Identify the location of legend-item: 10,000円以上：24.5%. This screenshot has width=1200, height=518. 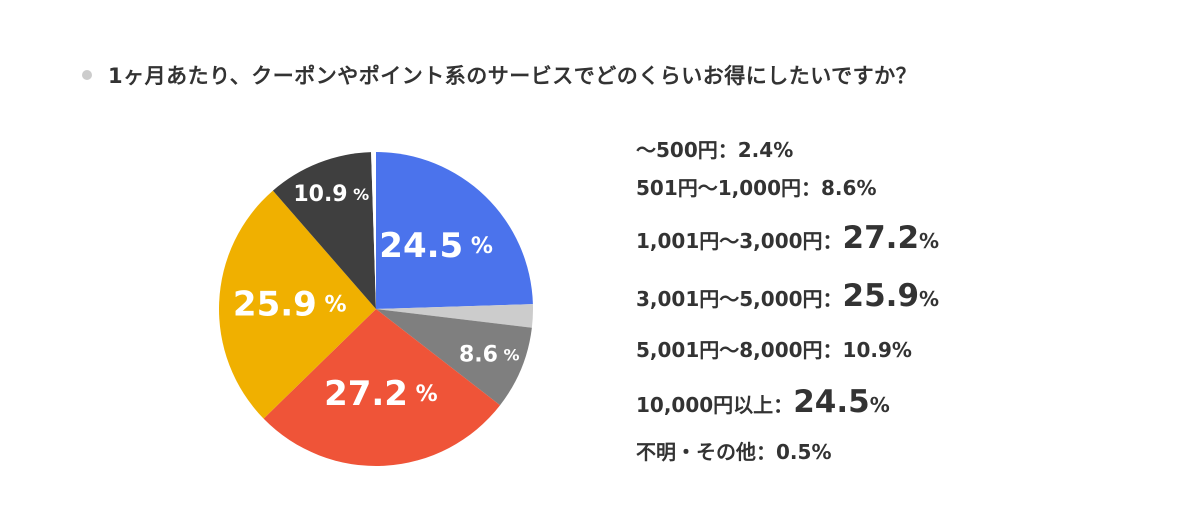
(763, 402).